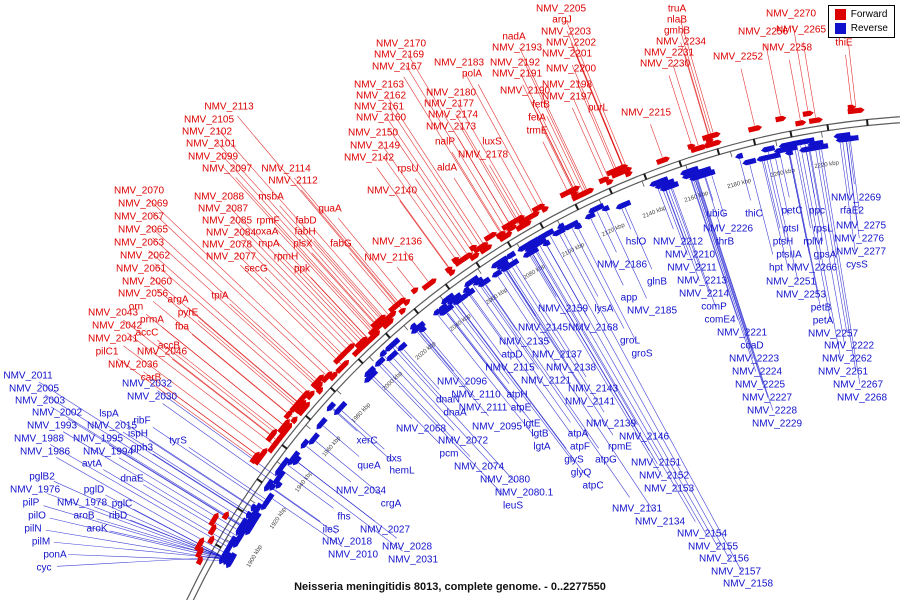  I want to click on gene-label-forward: NMV_2067, so click(139, 217).